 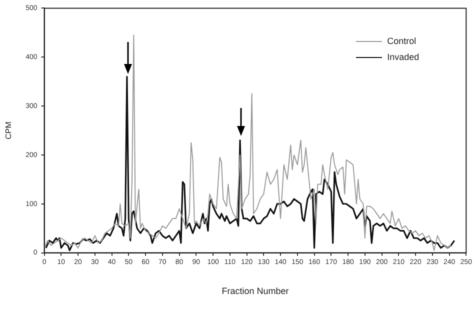 What do you see at coordinates (401, 41) in the screenshot?
I see `legend-label: Control` at bounding box center [401, 41].